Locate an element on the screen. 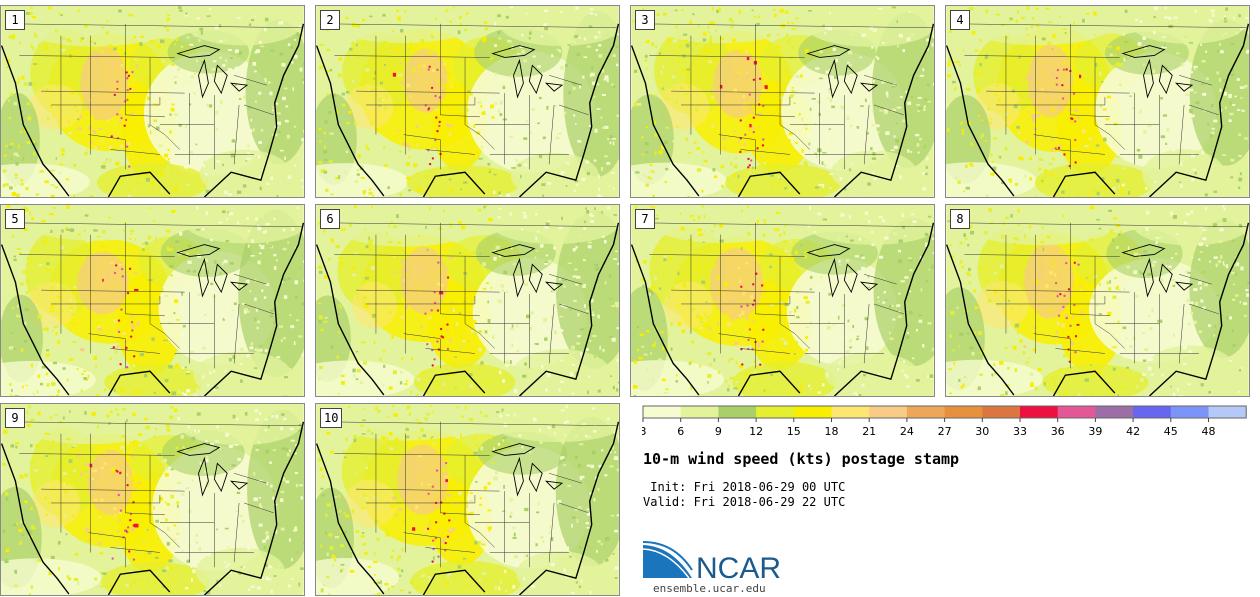  state-borders is located at coordinates (472, 295).